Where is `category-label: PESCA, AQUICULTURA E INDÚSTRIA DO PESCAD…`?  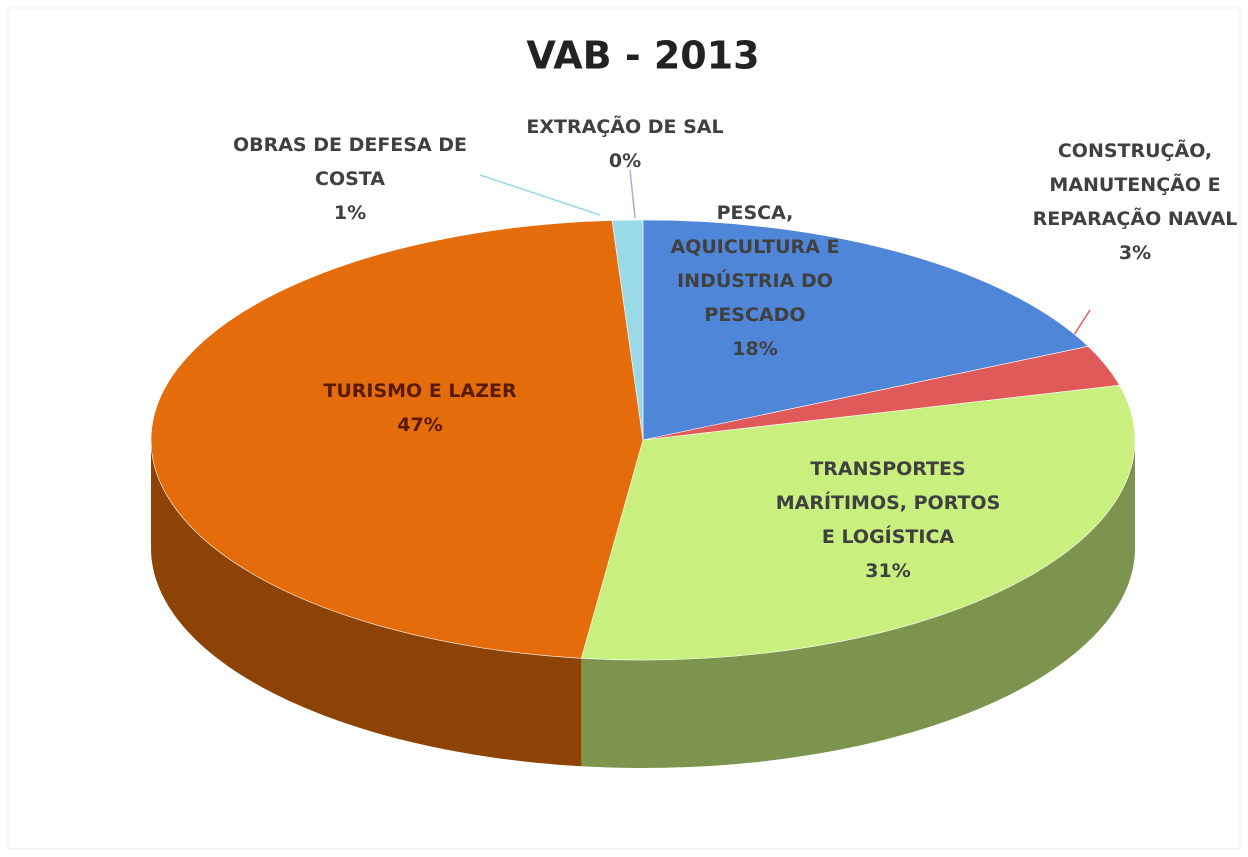 category-label: PESCA, AQUICULTURA E INDÚSTRIA DO PESCAD… is located at coordinates (755, 264).